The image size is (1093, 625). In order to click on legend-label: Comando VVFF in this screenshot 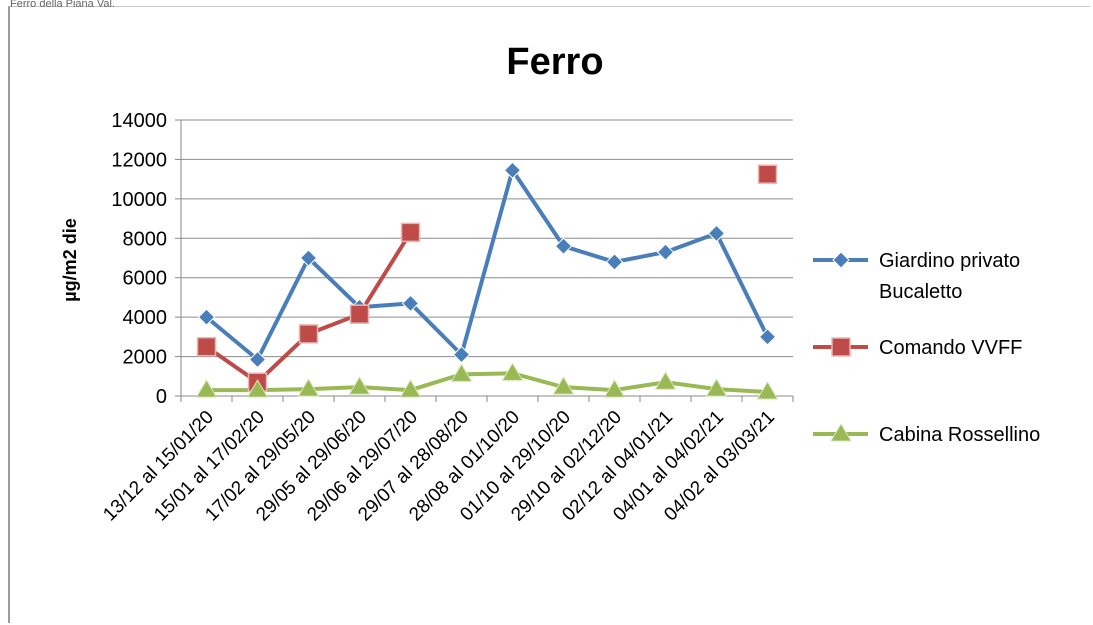, I will do `click(950, 348)`.